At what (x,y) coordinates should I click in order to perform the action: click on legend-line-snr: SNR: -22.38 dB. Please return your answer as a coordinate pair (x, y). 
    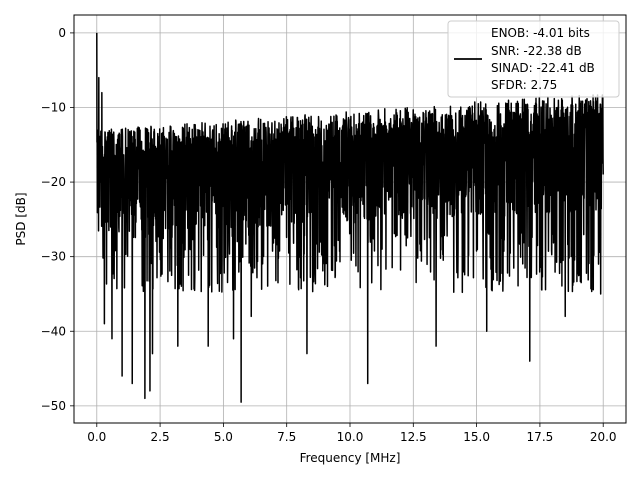
    Looking at the image, I should click on (536, 51).